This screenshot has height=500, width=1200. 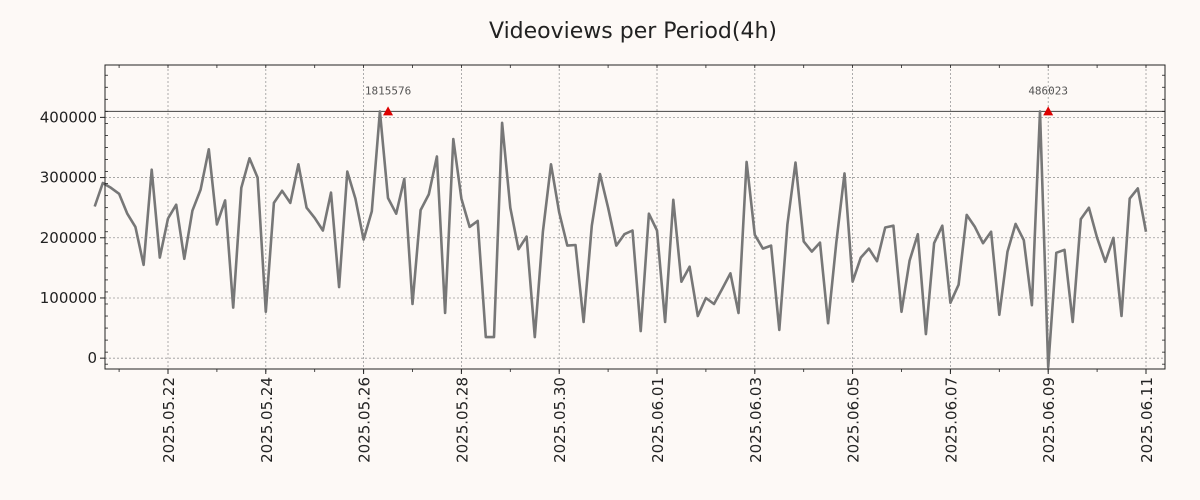 I want to click on x-tick-label: 2025.05.22, so click(x=169, y=420).